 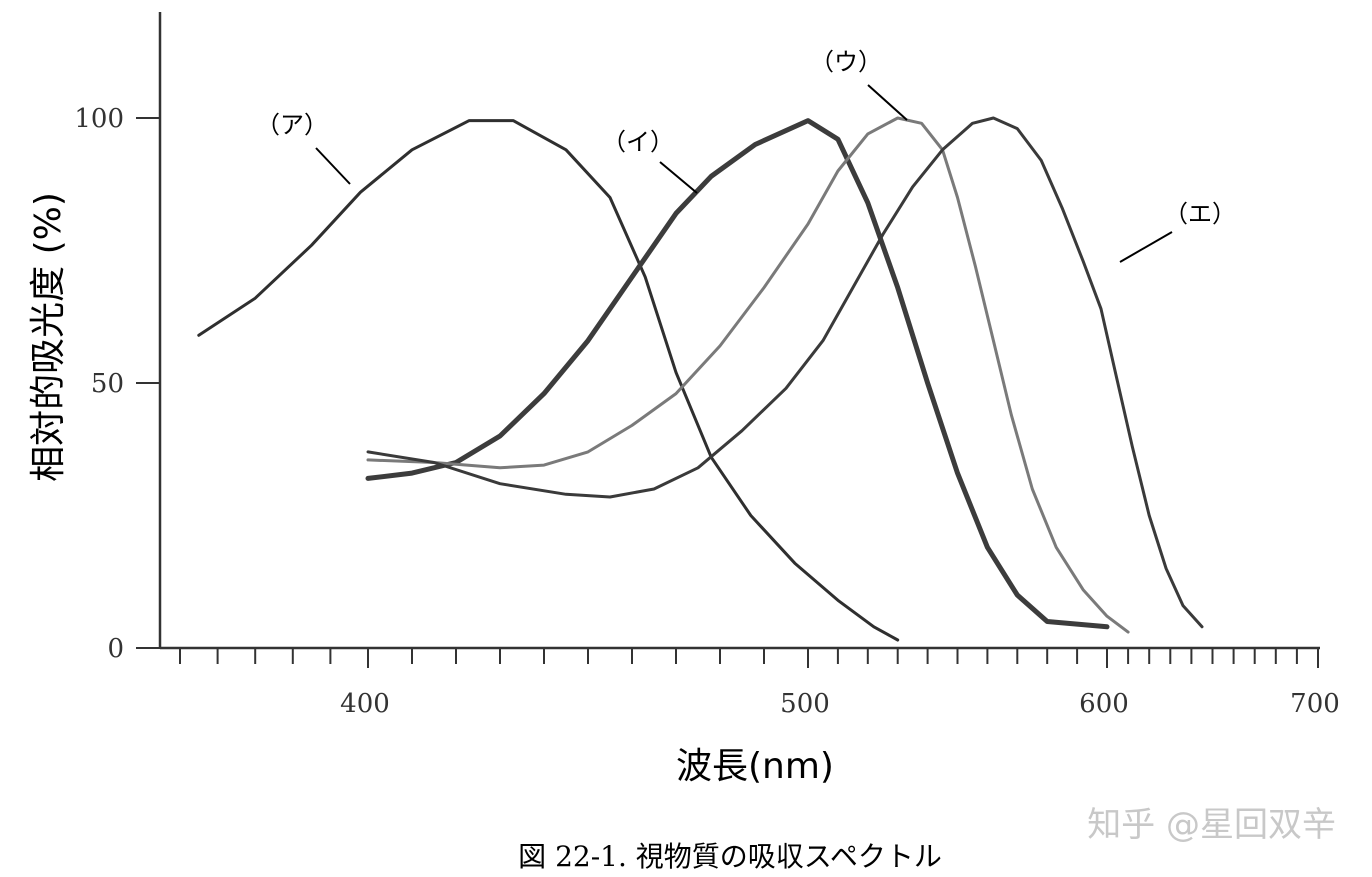 What do you see at coordinates (755, 766) in the screenshot?
I see `x-axis-title: 波長(nm)` at bounding box center [755, 766].